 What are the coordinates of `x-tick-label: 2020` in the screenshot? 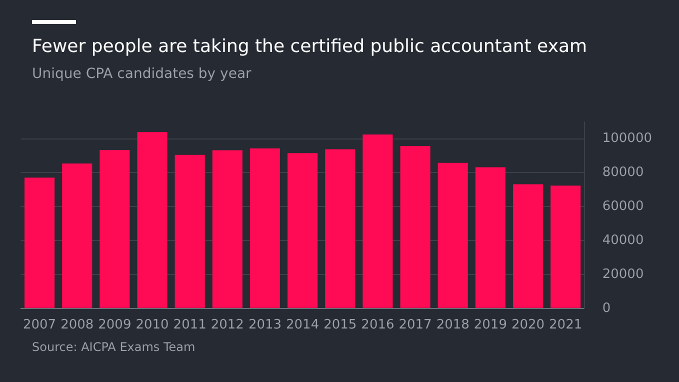 It's located at (528, 325).